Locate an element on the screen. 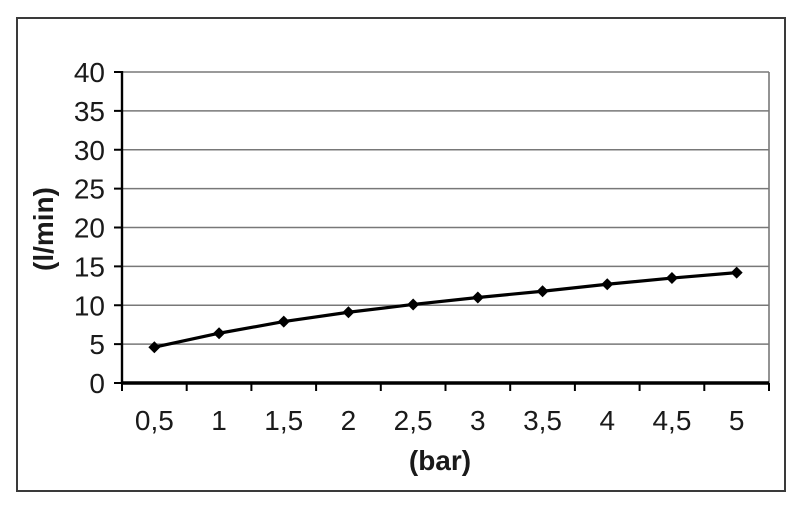 This screenshot has width=800, height=509. x-tick-label: 5 is located at coordinates (737, 420).